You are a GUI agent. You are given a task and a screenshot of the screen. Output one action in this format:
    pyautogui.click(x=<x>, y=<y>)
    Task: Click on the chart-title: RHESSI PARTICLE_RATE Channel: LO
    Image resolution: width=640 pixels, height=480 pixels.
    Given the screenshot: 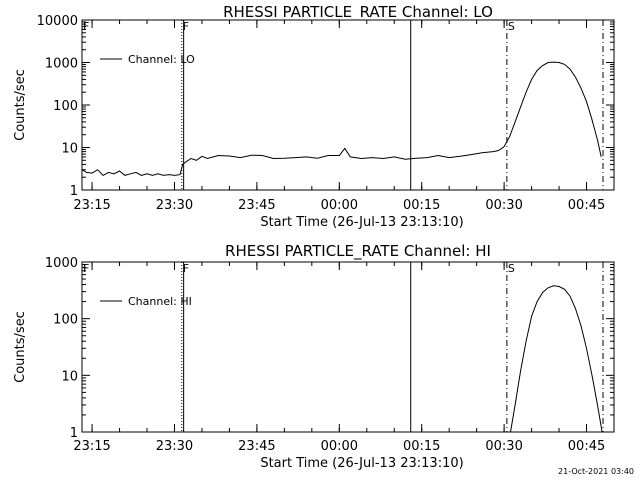 What is the action you would take?
    pyautogui.click(x=358, y=12)
    